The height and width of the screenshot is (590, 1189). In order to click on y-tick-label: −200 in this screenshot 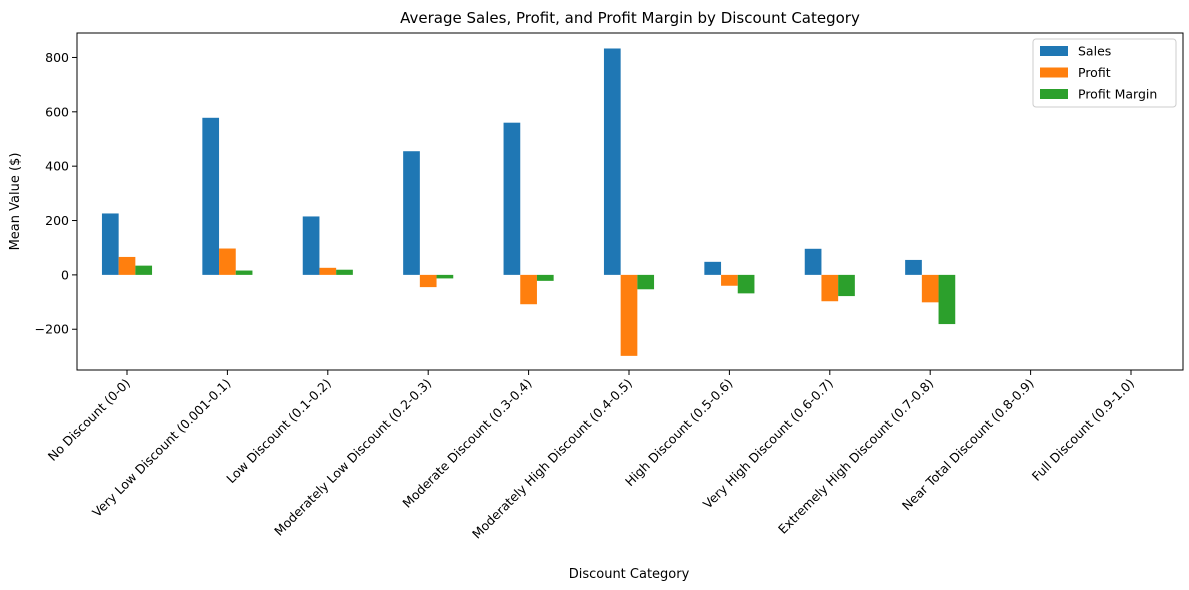, I will do `click(52, 329)`.